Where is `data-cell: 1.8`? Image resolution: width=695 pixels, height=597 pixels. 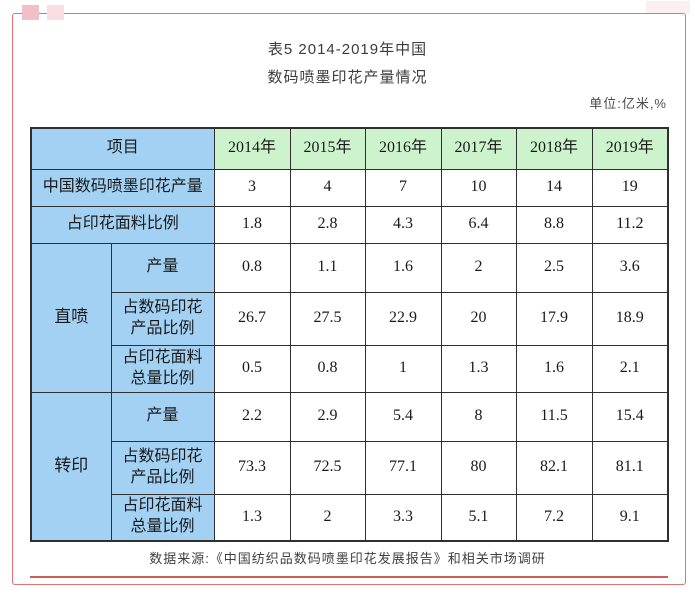 data-cell: 1.8 is located at coordinates (252, 224).